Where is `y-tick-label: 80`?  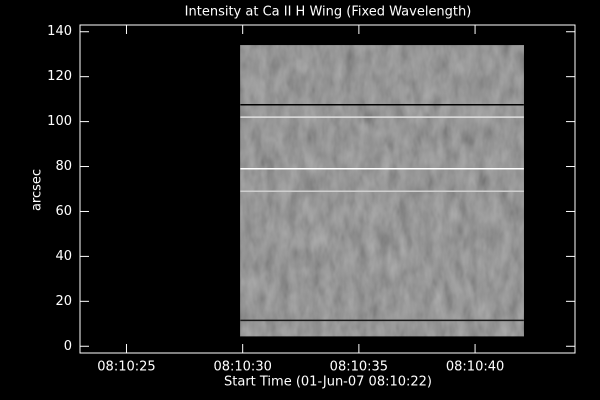
y-tick-label: 80 is located at coordinates (63, 166).